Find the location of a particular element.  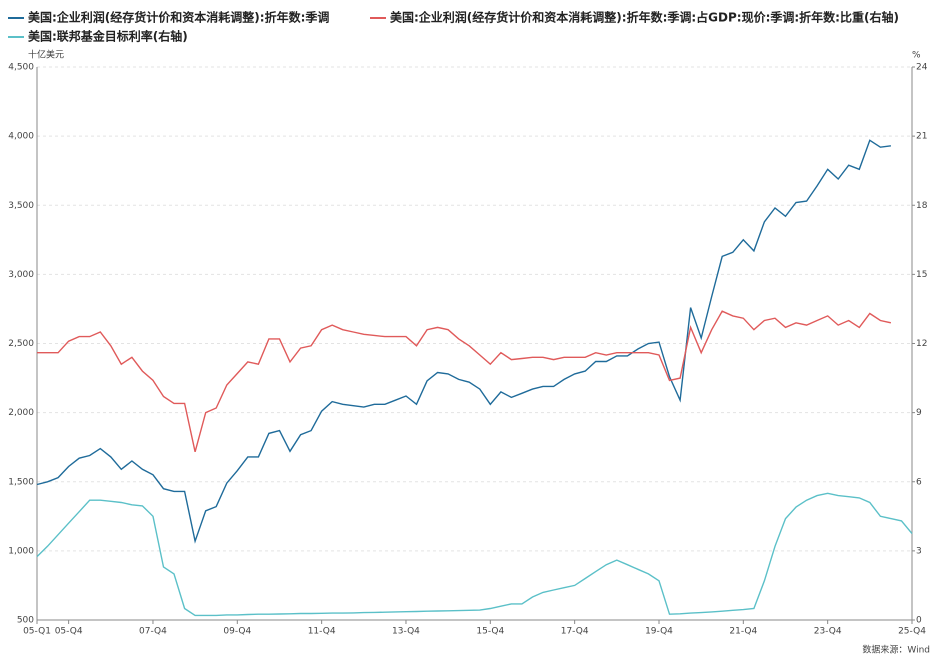

x-tick-label: 11-Q4 is located at coordinates (322, 632).